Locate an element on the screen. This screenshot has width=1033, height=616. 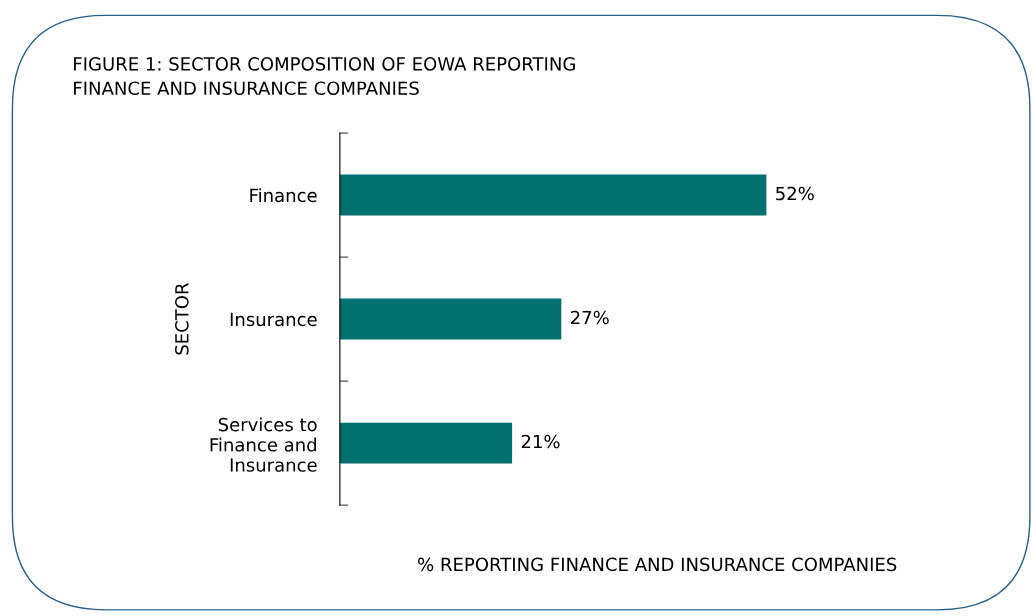
x-axis-title: % REPORTING FINANCE AND INSURANCE COMPANIES is located at coordinates (657, 564).